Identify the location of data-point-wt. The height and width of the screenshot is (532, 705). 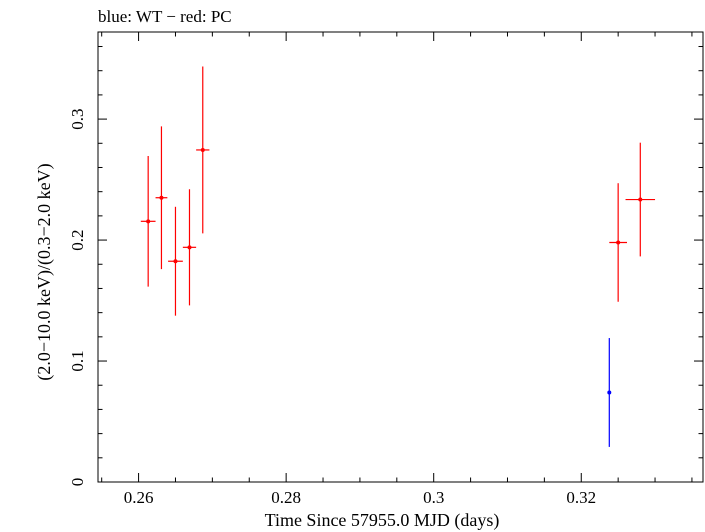
(609, 392).